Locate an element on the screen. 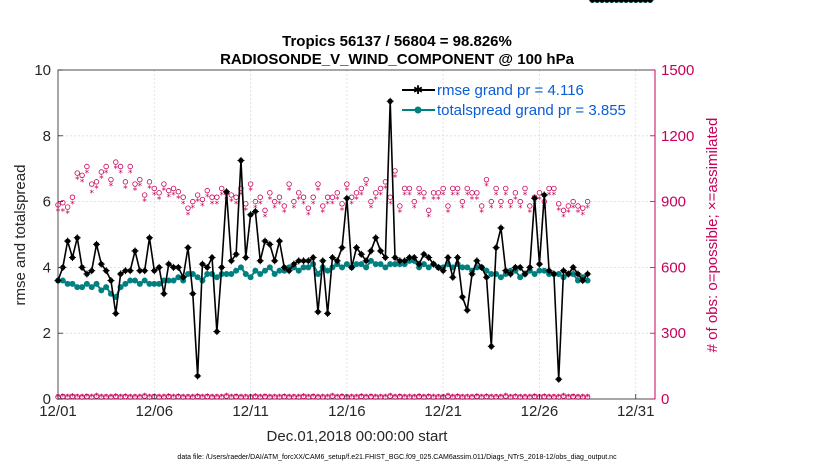 Image resolution: width=830 pixels, height=470 pixels. rmse-point-core is located at coordinates (602, 1).